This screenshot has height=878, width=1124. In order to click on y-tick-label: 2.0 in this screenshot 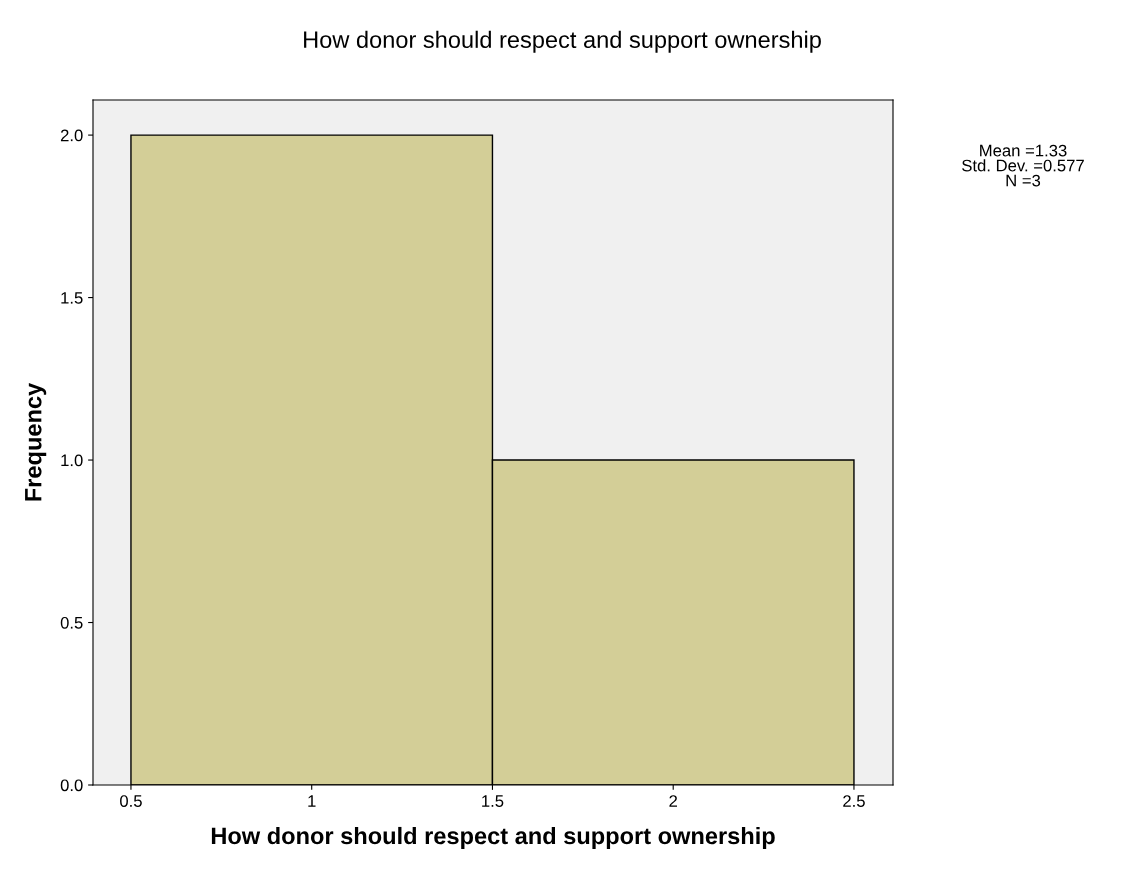, I will do `click(71, 135)`.